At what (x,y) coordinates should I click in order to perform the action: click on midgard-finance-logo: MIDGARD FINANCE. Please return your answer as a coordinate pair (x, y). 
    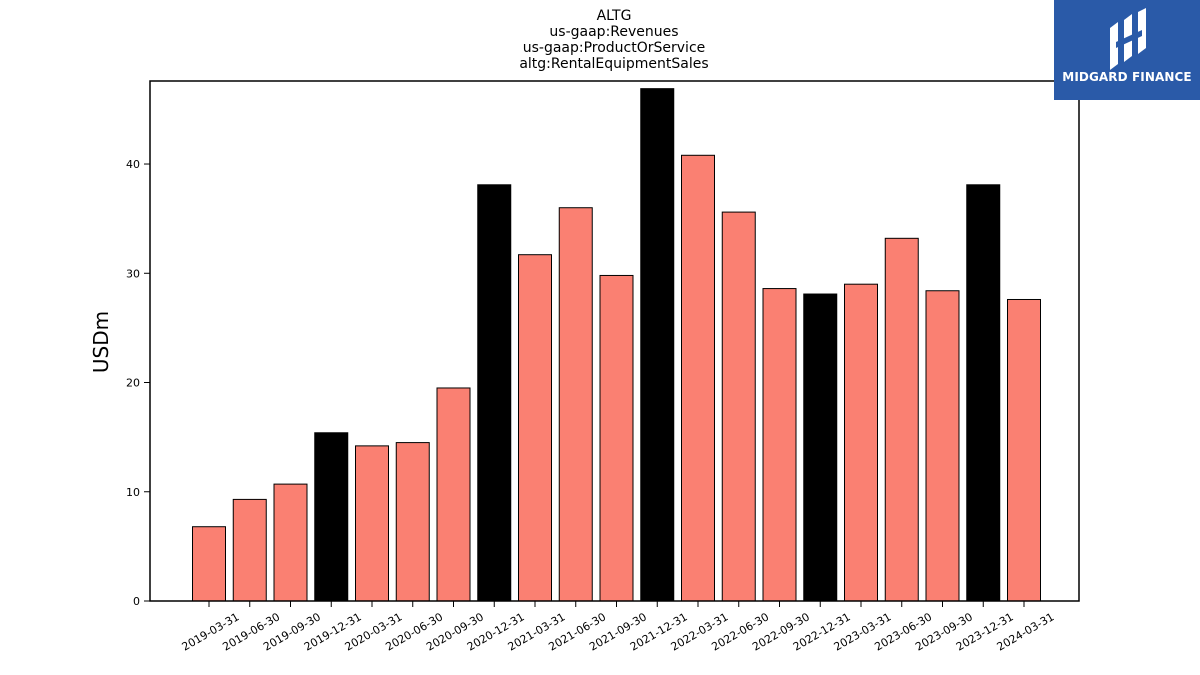
    Looking at the image, I should click on (1127, 50).